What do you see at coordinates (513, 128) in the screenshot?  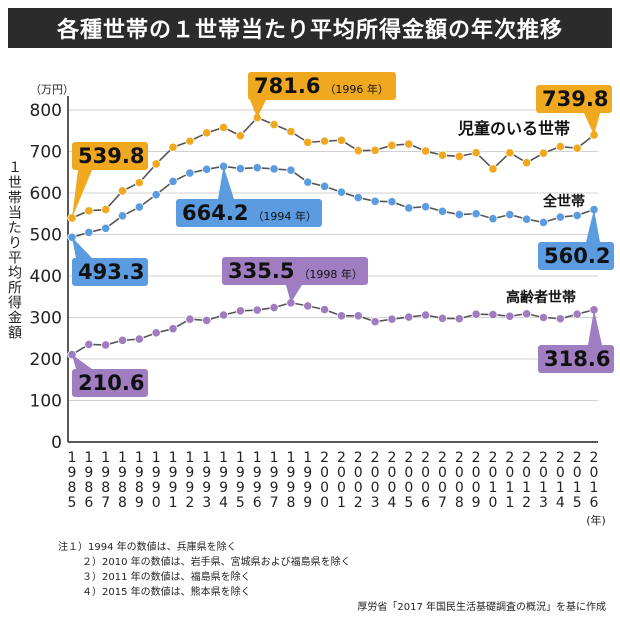 I see `series-label-child: 児童のいる世帯` at bounding box center [513, 128].